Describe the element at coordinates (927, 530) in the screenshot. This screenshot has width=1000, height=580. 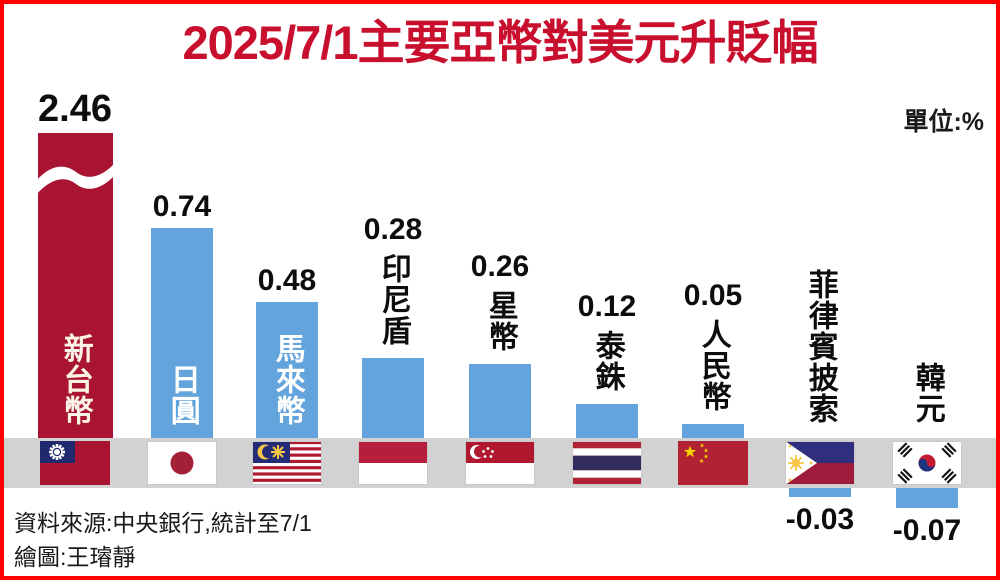
I see `value-label-韓元: -0.07` at that location.